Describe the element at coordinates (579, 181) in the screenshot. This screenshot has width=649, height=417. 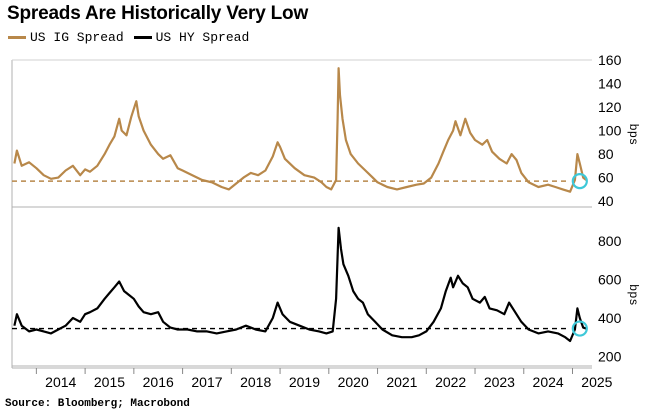
I see `highlight-circle-ig` at that location.